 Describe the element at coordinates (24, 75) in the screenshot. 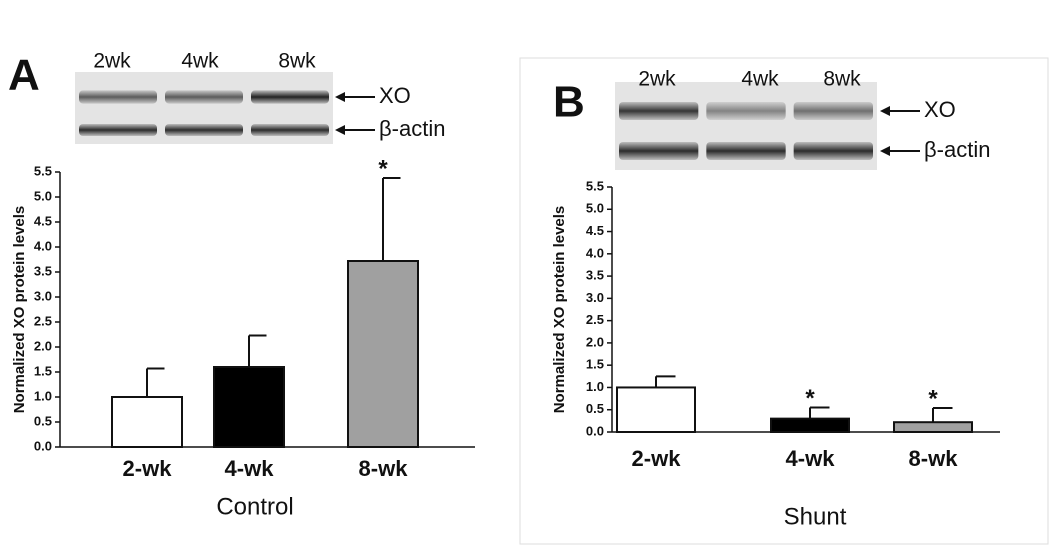

I see `panel-label: A` at that location.